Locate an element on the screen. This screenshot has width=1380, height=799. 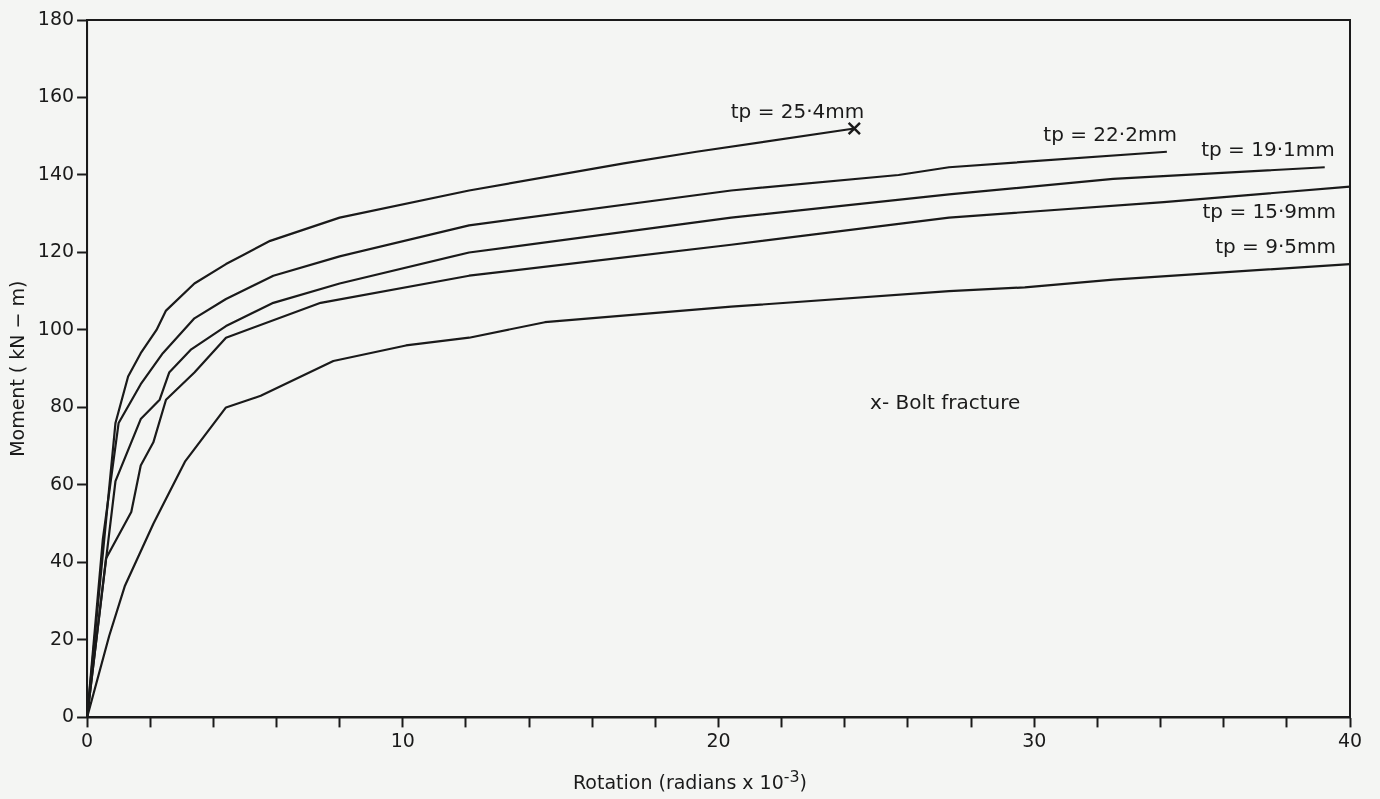
x-tick-label: 40 is located at coordinates (1350, 739).